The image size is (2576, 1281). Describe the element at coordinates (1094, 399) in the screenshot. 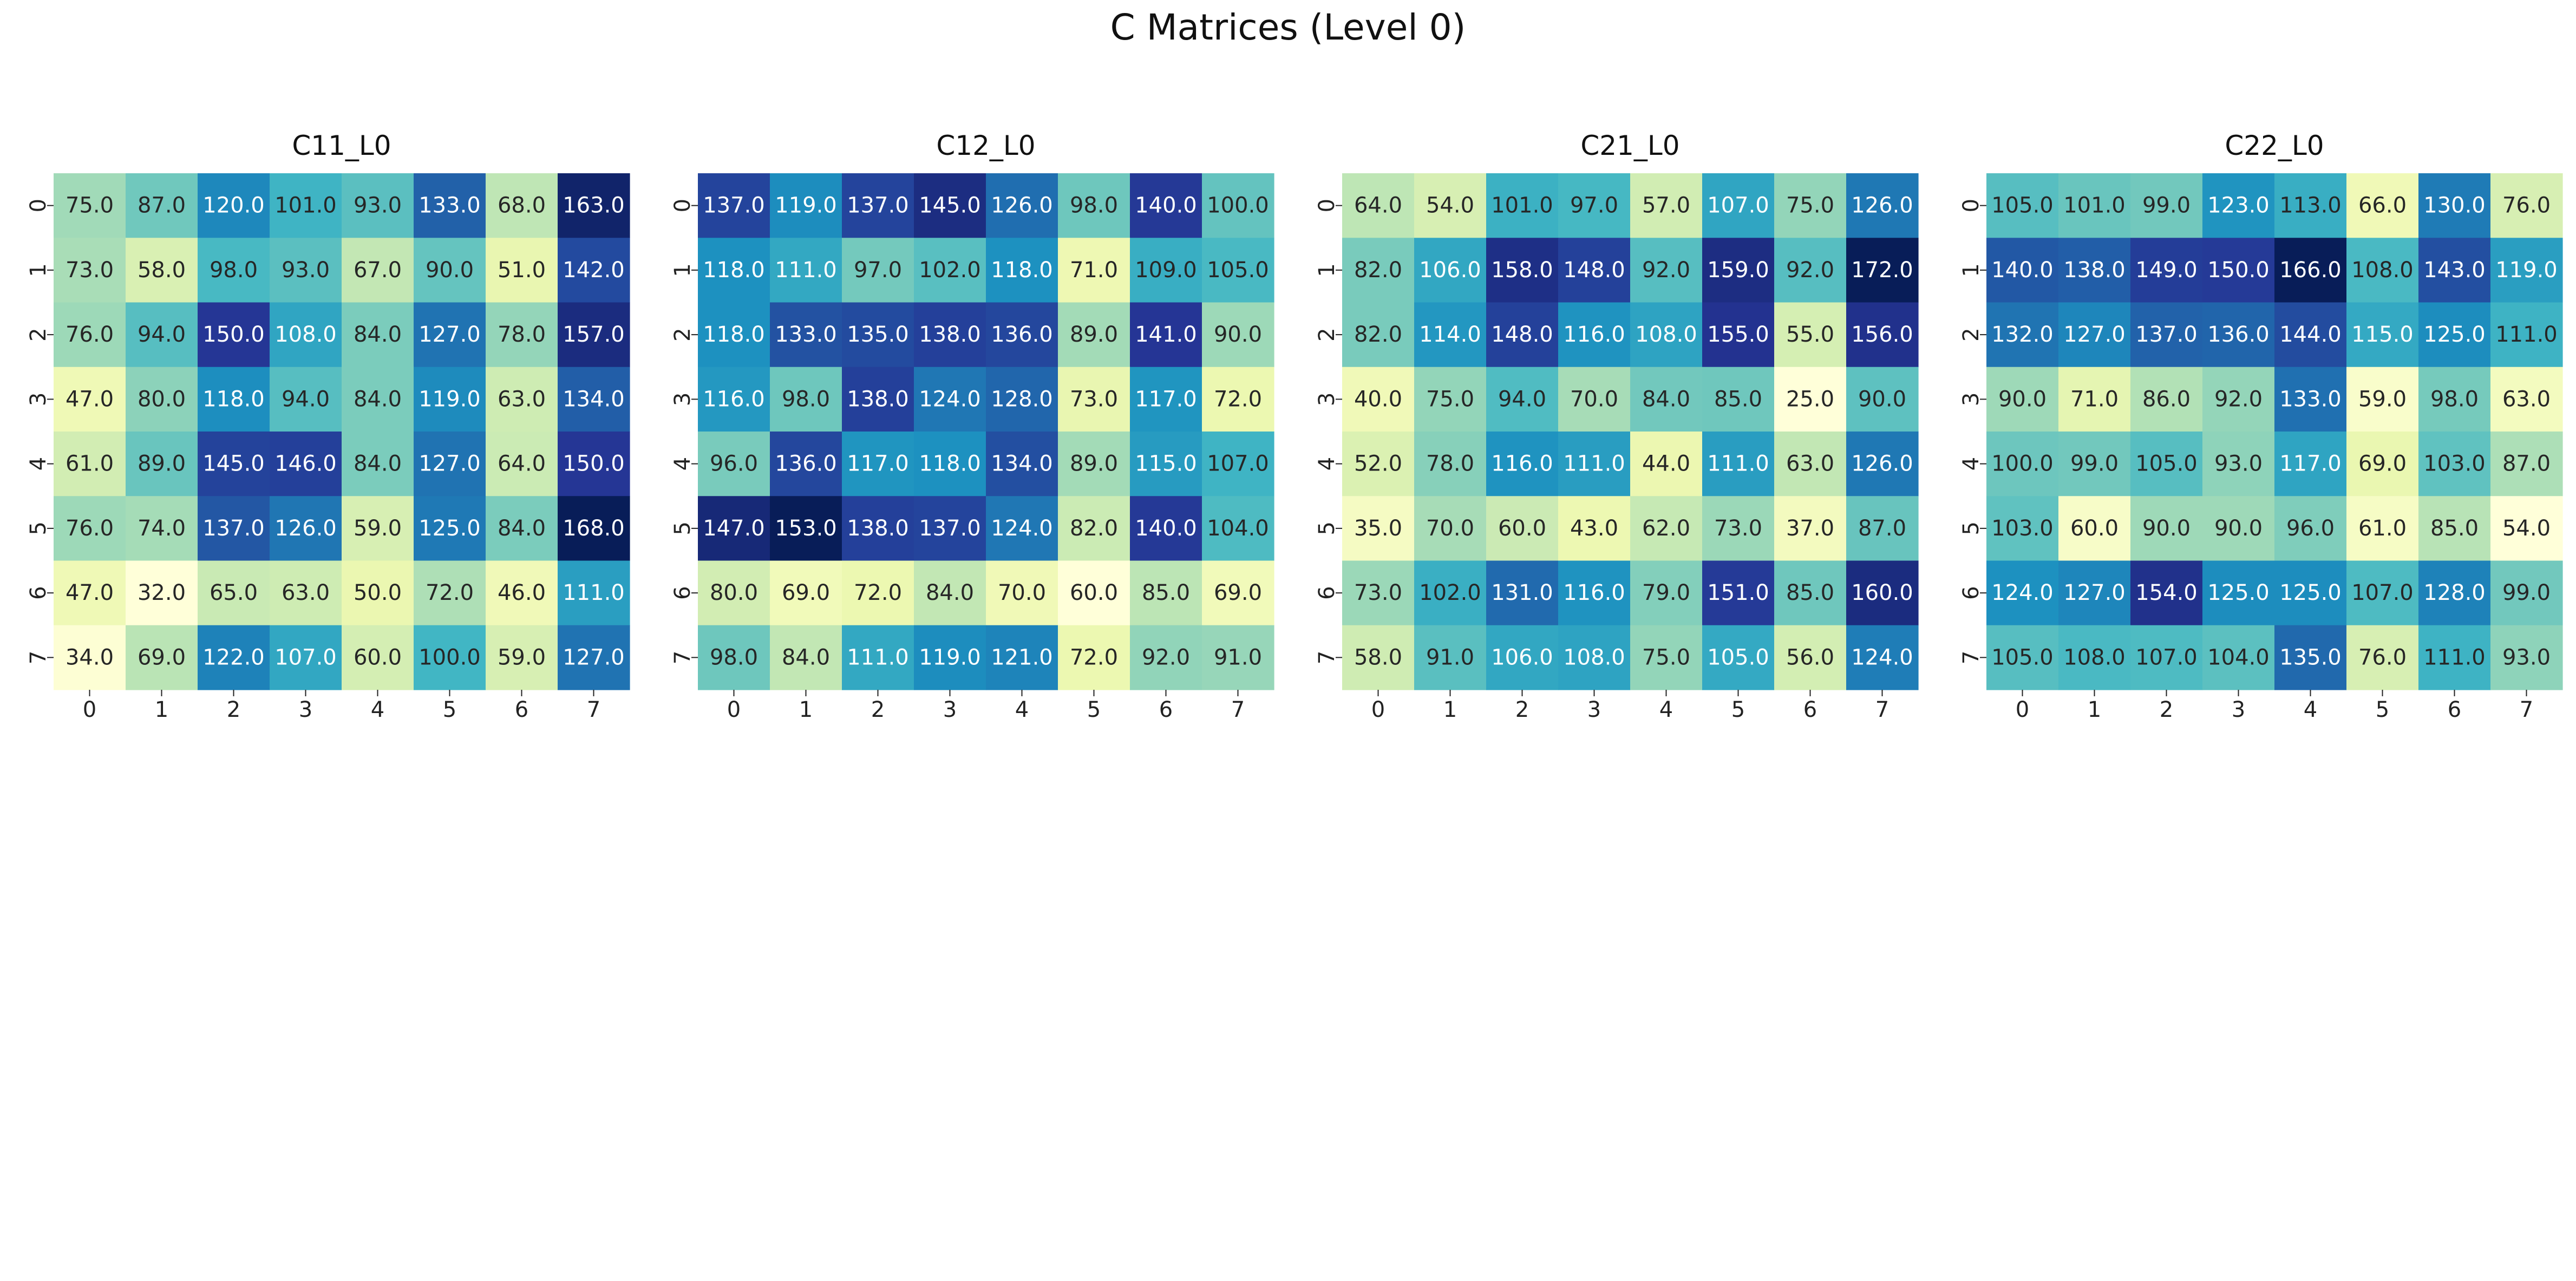

I see `cell-value-label: 73.0` at that location.